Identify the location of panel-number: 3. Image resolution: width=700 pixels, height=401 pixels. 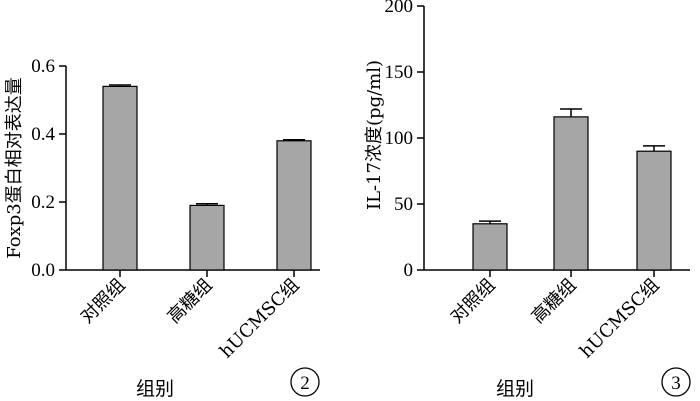
(676, 383).